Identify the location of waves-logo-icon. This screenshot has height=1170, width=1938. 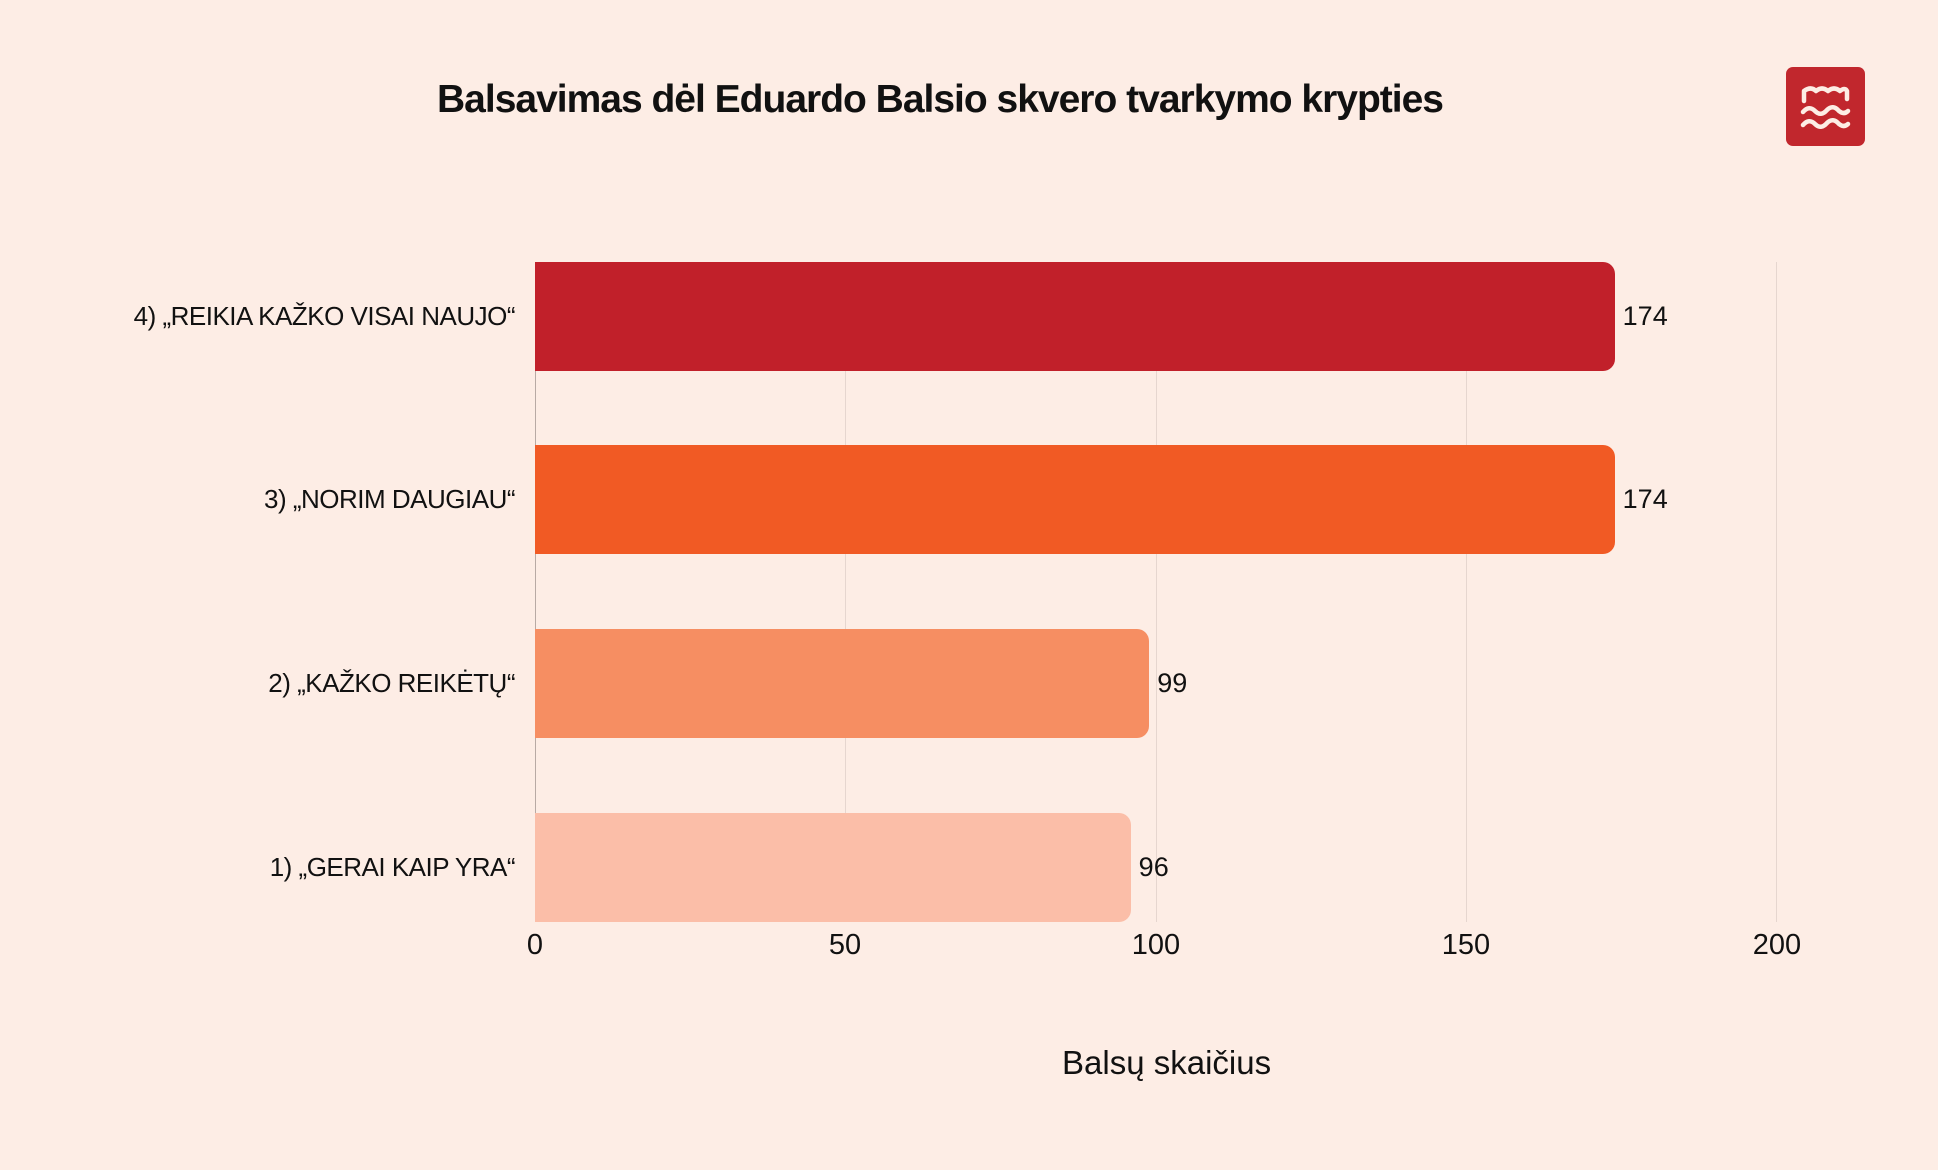
(1825, 106).